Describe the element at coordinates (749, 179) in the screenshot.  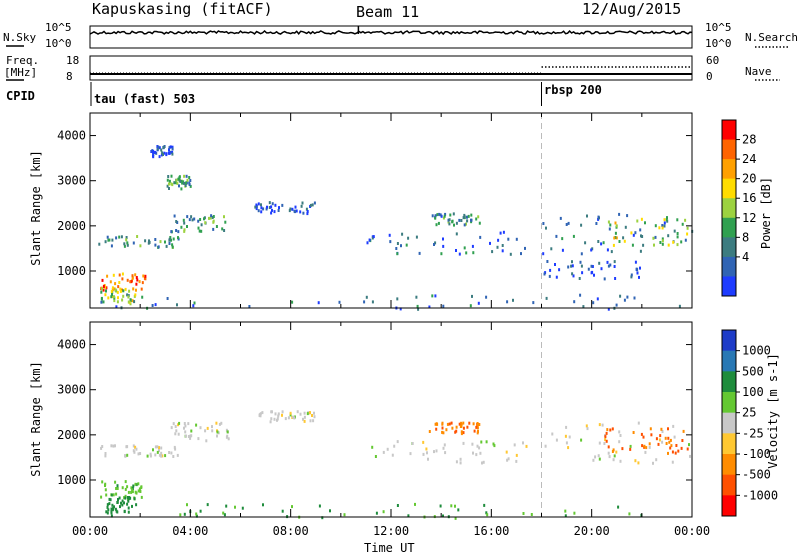
I see `power-colorbar-tick-label: 20` at that location.